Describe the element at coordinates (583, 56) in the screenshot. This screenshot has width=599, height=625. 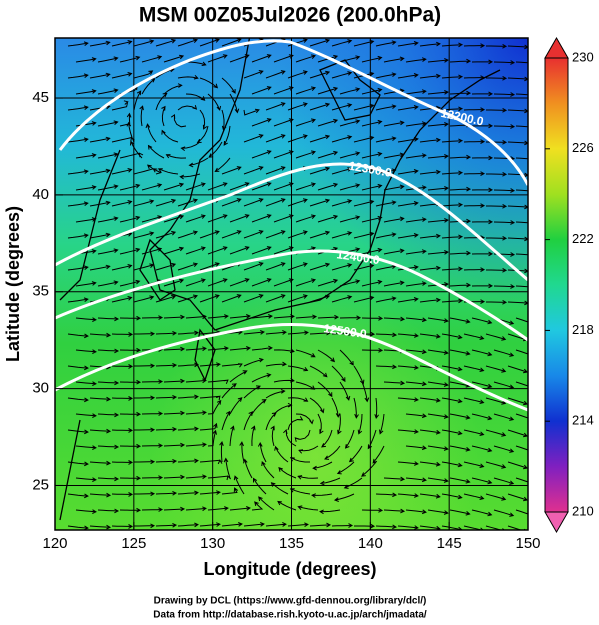
I see `colorbar-tick-label: 230` at that location.